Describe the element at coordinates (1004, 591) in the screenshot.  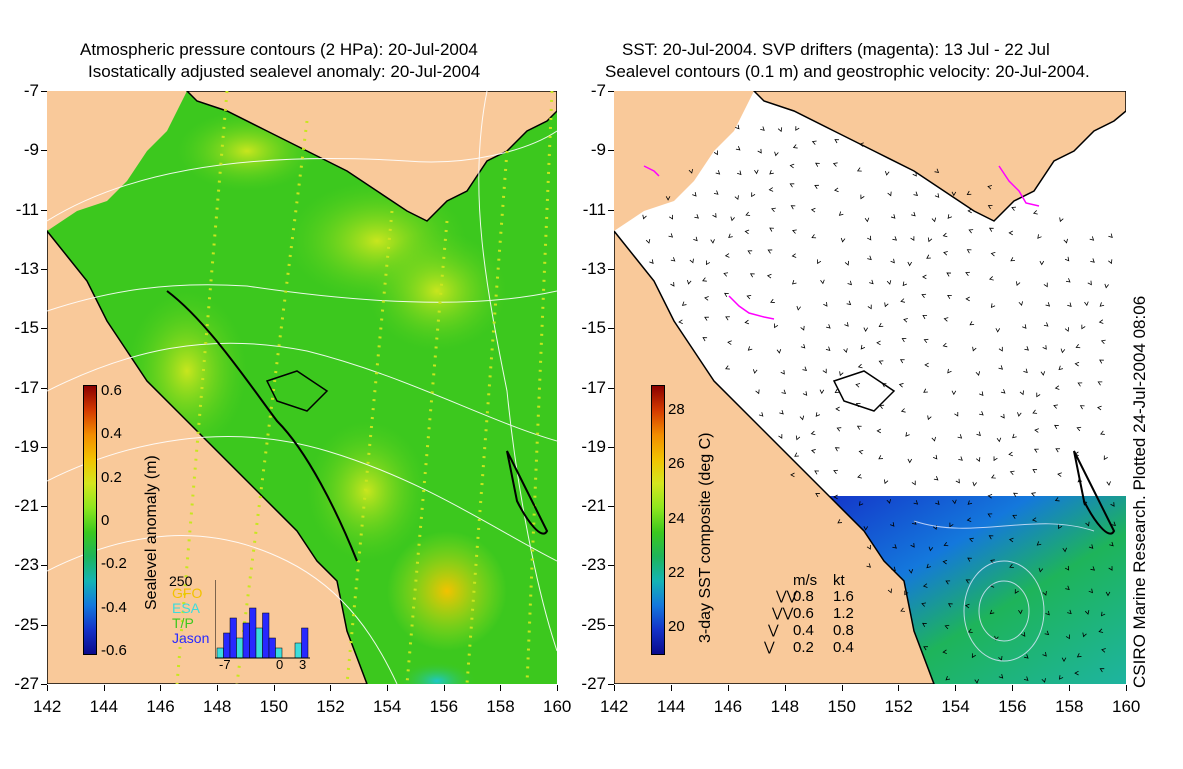
I see `sealevel-contours` at that location.